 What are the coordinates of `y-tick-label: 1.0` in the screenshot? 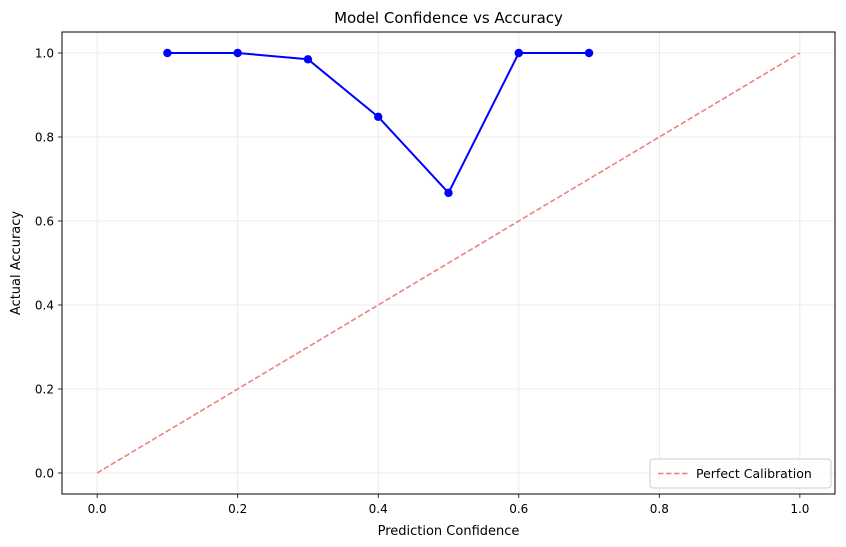 It's located at (44, 54).